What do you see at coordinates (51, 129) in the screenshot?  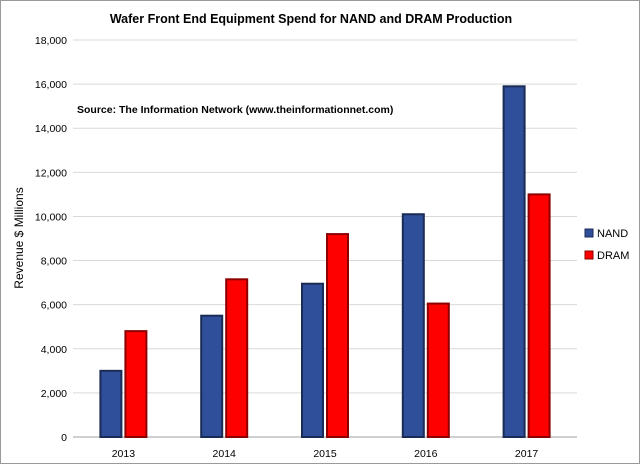 I see `y-tick-label: 14,000` at bounding box center [51, 129].